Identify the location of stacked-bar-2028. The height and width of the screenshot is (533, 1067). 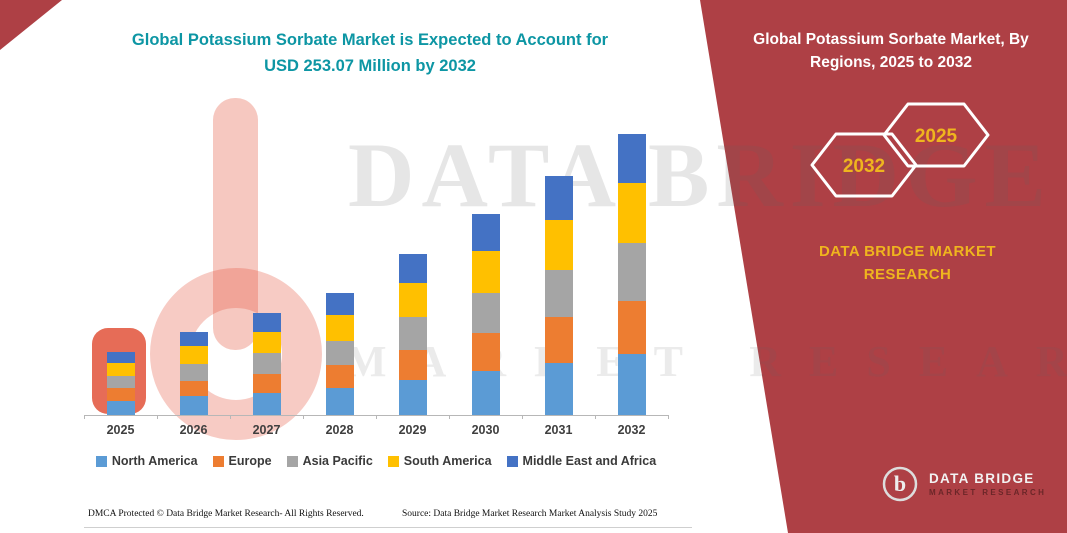
(339, 353).